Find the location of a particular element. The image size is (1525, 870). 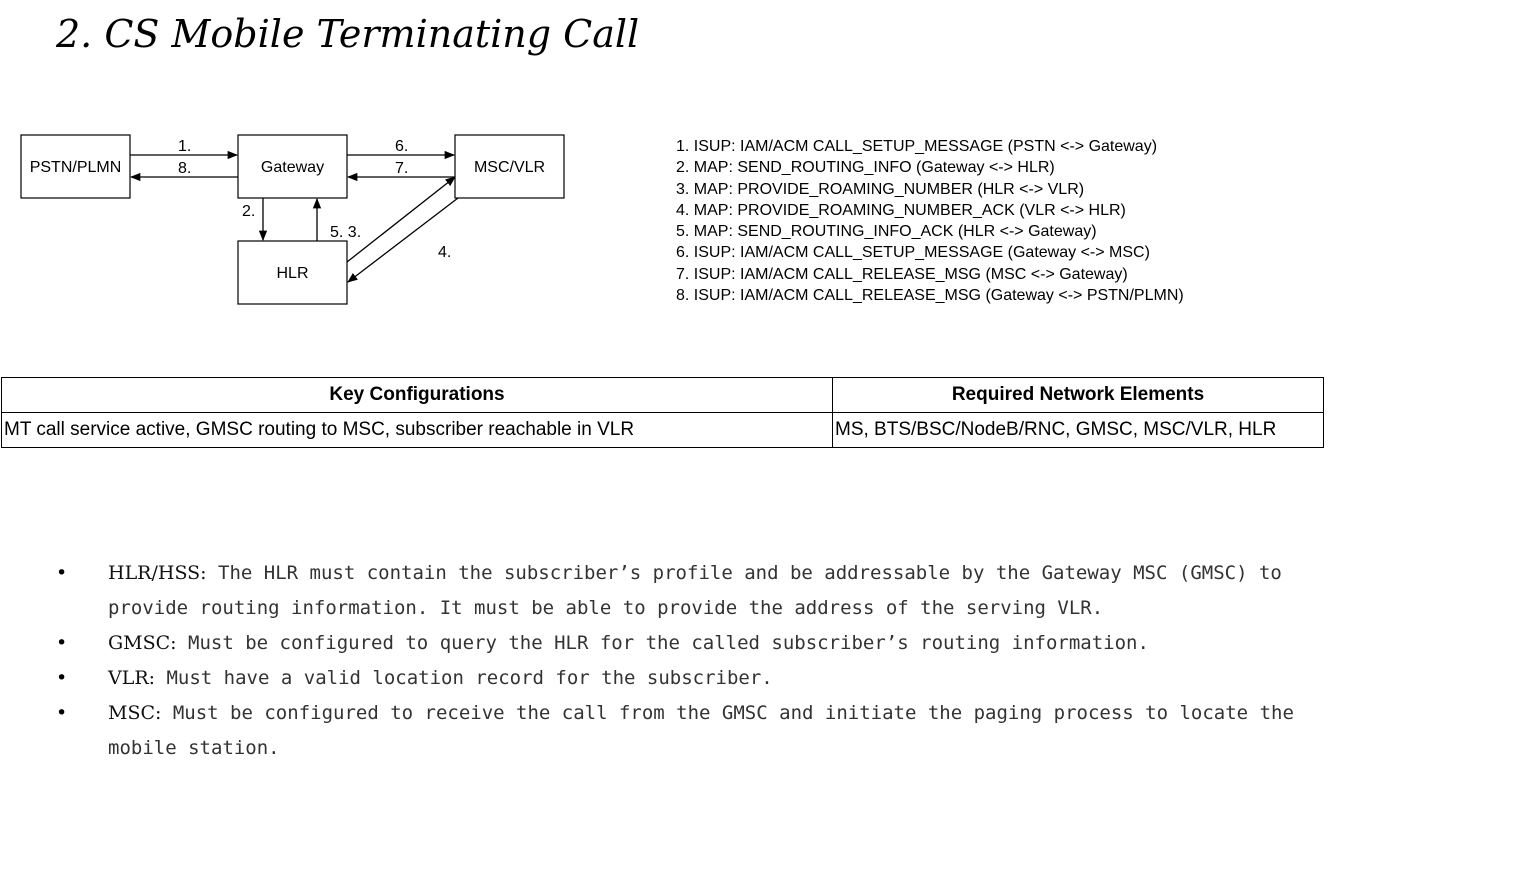

label-6: 6. is located at coordinates (401, 146).